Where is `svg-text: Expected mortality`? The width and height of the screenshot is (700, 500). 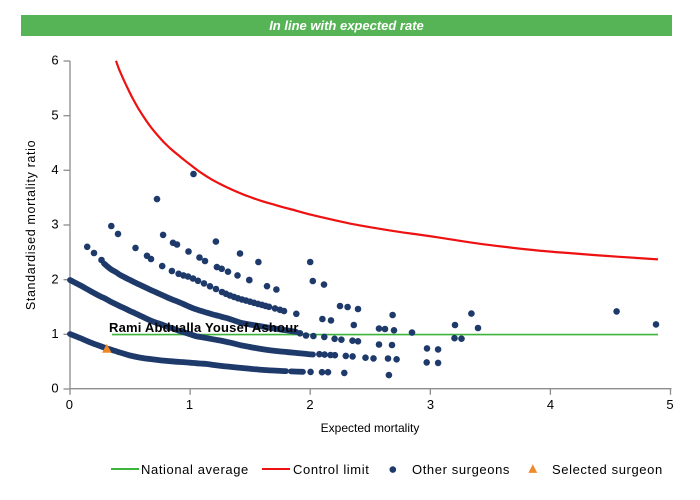
svg-text: Expected mortality is located at coordinates (370, 428).